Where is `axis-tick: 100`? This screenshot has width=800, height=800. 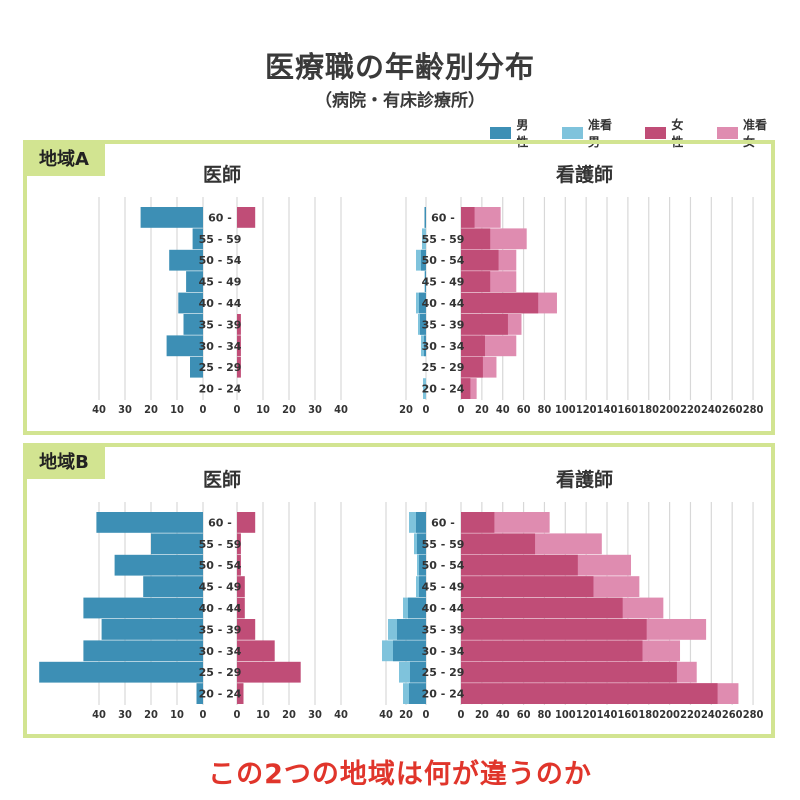
axis-tick: 100 is located at coordinates (565, 714).